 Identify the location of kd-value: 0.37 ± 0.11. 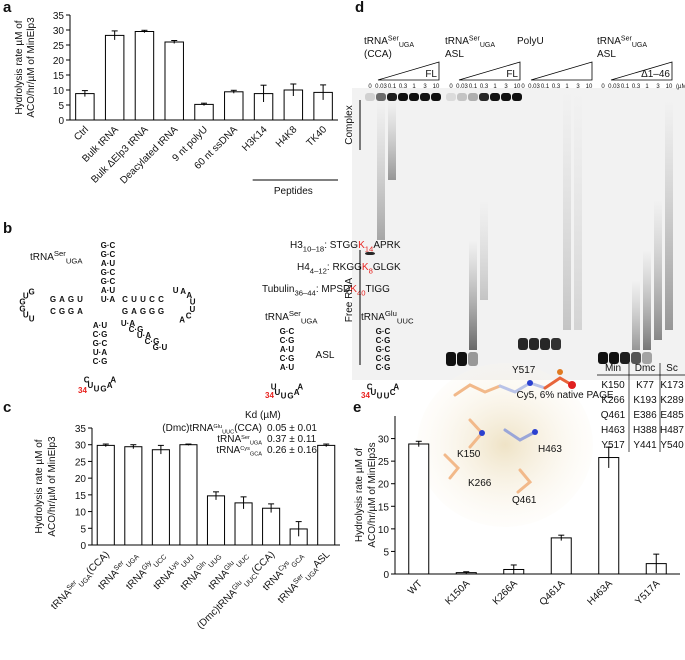
(292, 439).